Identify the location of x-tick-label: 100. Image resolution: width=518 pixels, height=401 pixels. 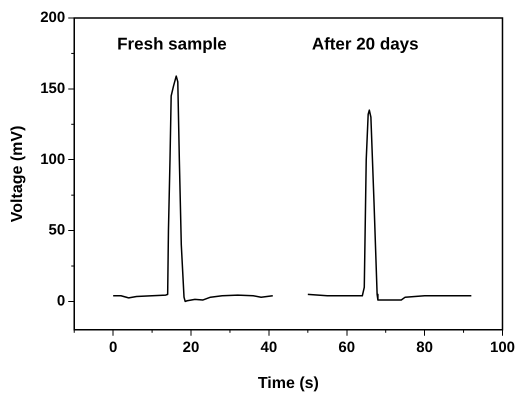
(502, 347).